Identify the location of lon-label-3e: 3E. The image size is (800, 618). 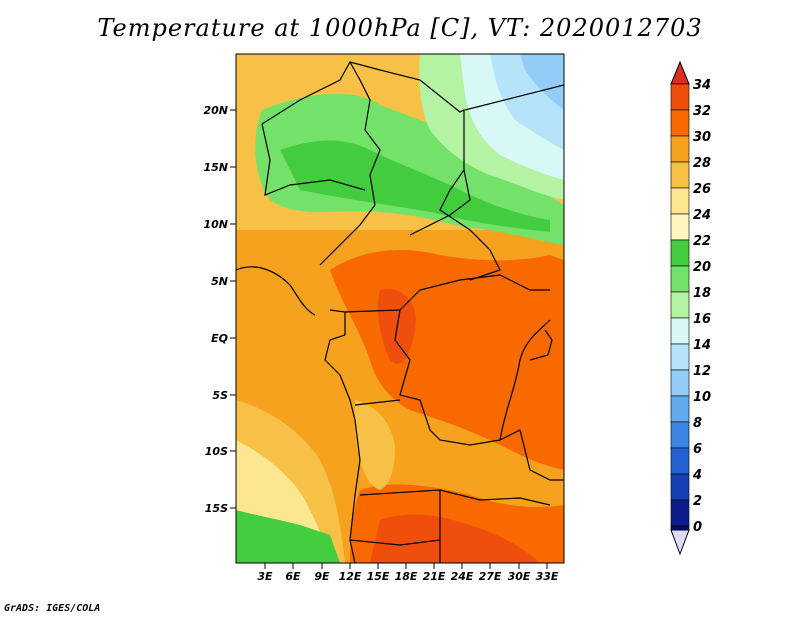
(265, 576).